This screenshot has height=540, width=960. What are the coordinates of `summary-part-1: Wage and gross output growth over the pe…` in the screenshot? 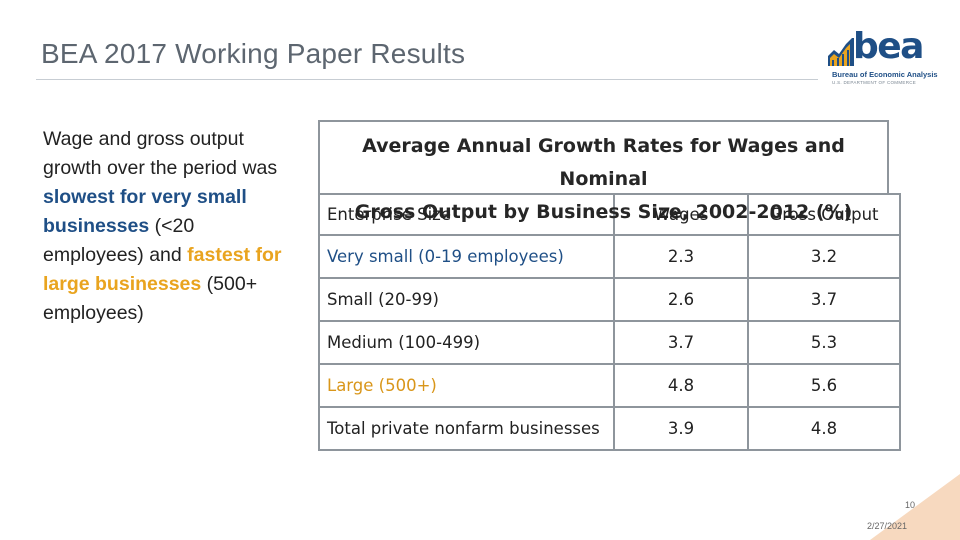 It's located at (160, 153).